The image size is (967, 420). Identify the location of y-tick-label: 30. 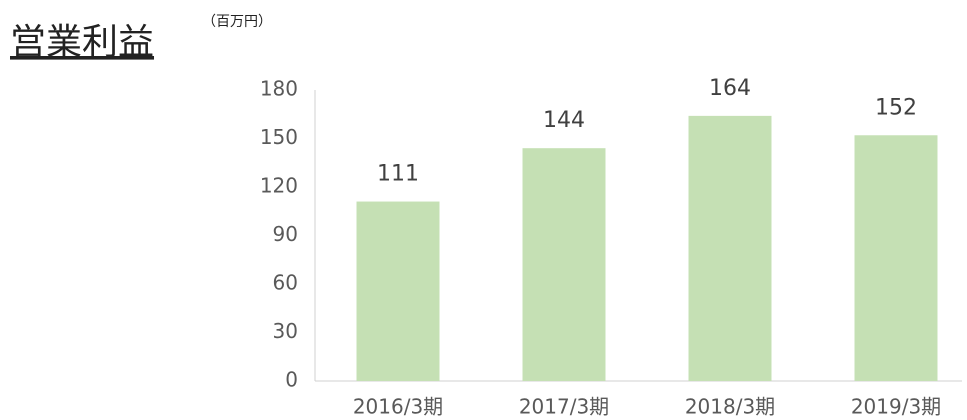
(285, 331).